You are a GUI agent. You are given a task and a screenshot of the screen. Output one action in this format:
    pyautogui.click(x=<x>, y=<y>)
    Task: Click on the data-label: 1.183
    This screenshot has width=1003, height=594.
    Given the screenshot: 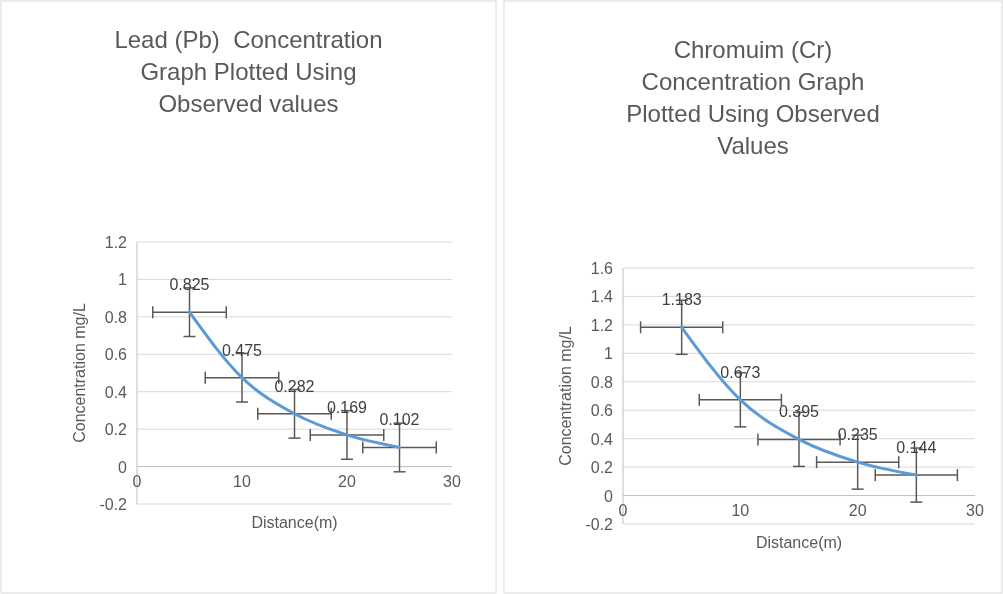 What is the action you would take?
    pyautogui.click(x=681, y=300)
    